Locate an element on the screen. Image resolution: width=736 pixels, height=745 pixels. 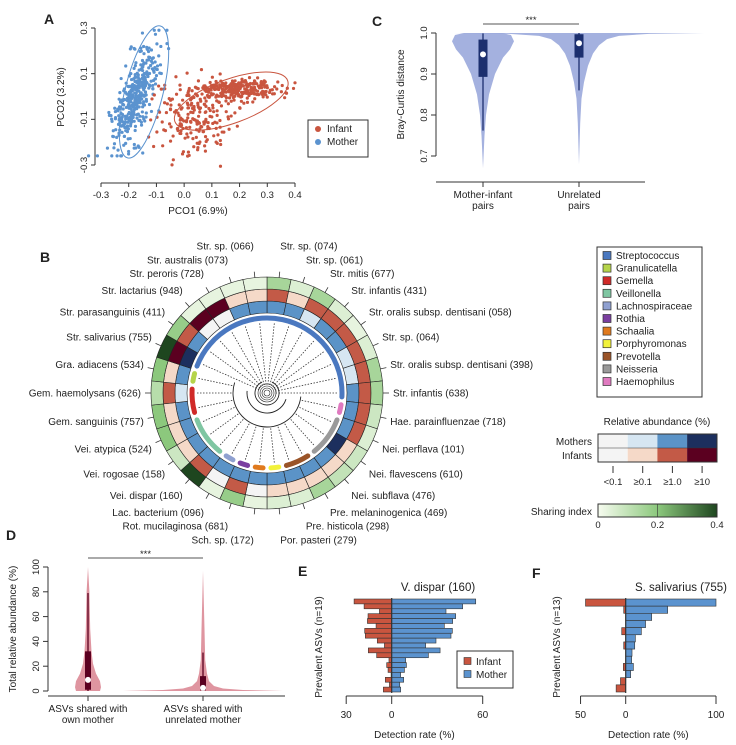
category-label: unrelated mother is located at coordinates (203, 720).